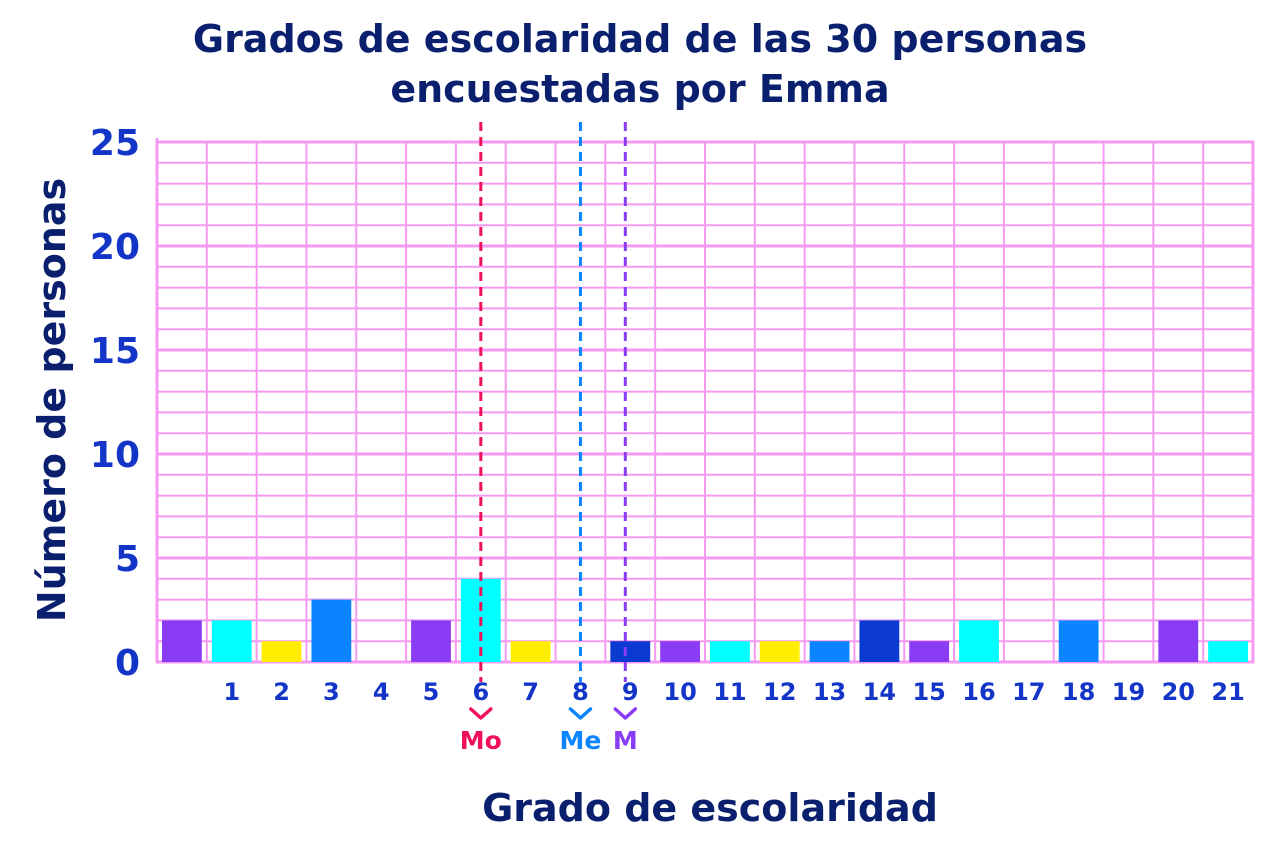 Image resolution: width=1280 pixels, height=847 pixels. What do you see at coordinates (1028, 692) in the screenshot?
I see `x-tick-label: 17` at bounding box center [1028, 692].